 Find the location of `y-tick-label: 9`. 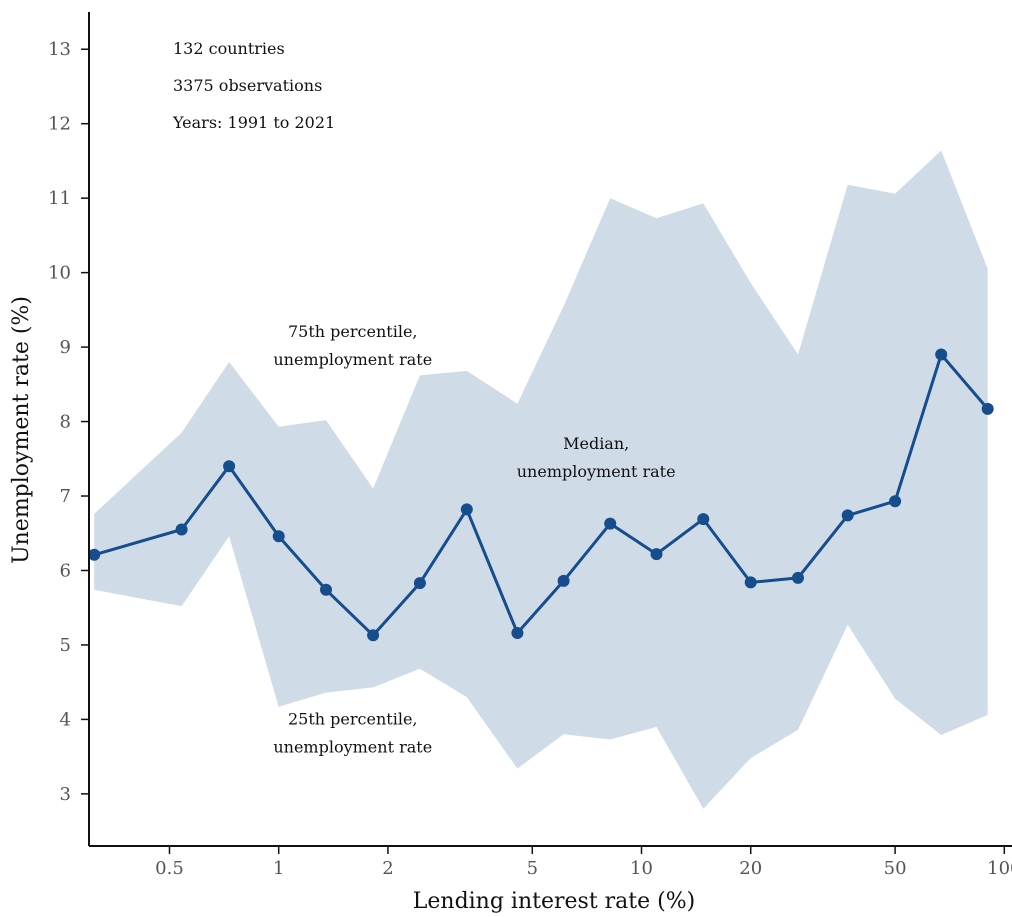

y-tick-label: 9 is located at coordinates (65, 347).